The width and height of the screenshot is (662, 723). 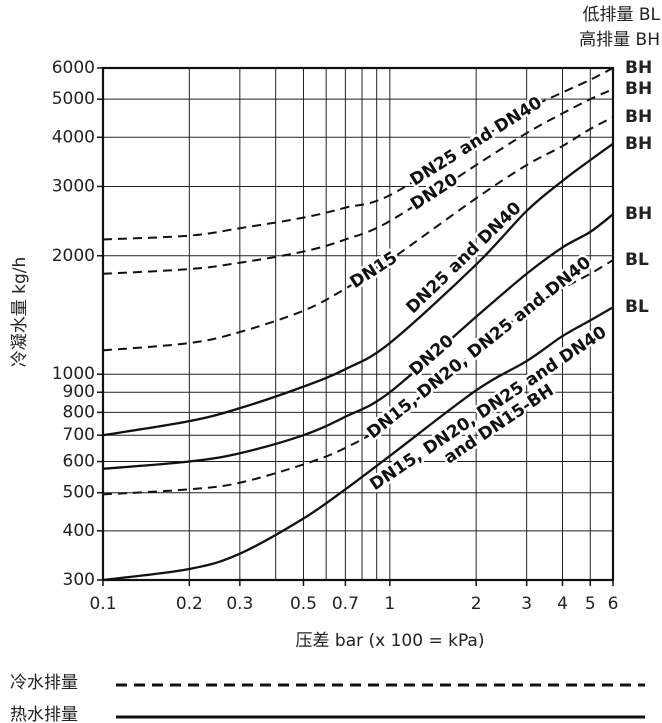 What do you see at coordinates (73, 68) in the screenshot?
I see `y-tick-label: 6000` at bounding box center [73, 68].